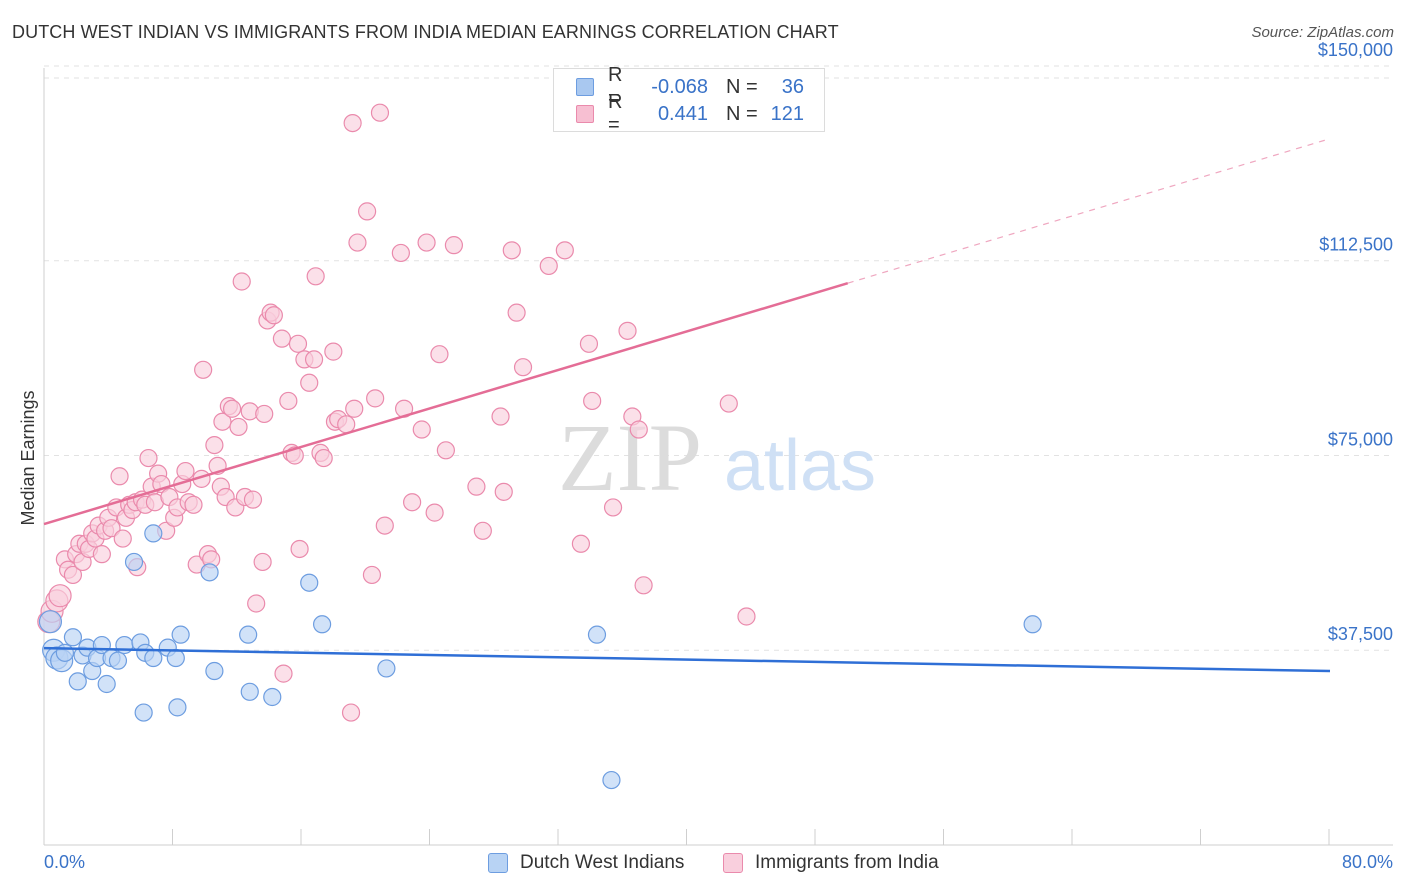  I want to click on legend-swatch-dutch, so click(585, 87).